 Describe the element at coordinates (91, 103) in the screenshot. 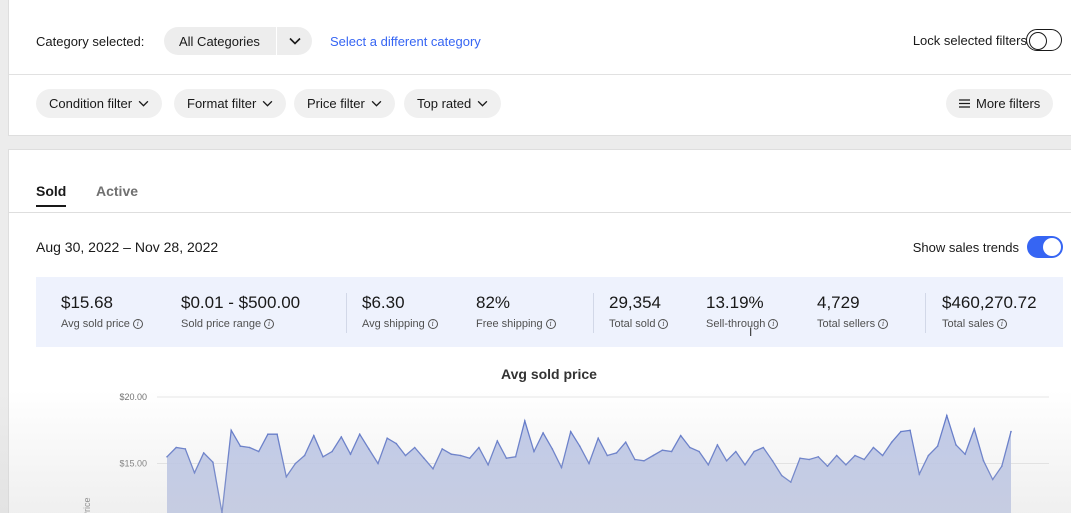

I see `chip-label: Condition filter` at that location.